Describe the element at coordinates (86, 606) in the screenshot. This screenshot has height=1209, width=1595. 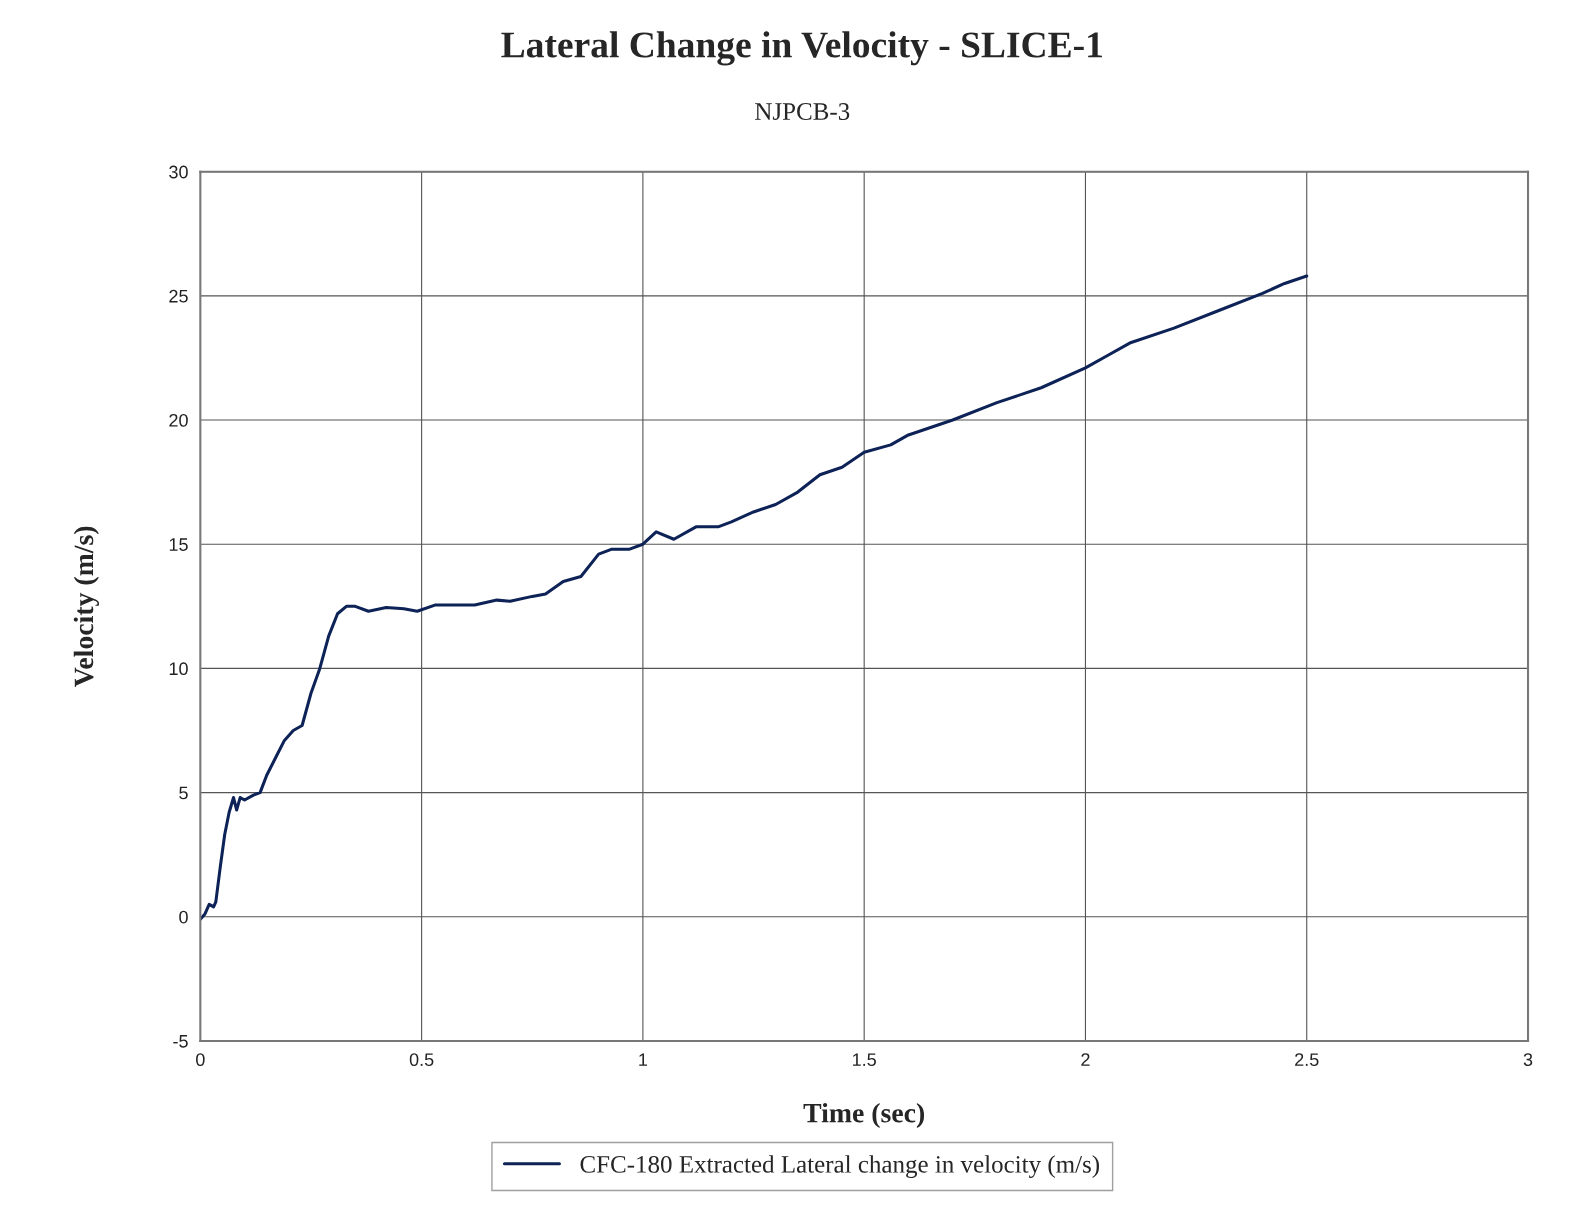
I see `y-axis-title: Velocity (m/s)` at that location.